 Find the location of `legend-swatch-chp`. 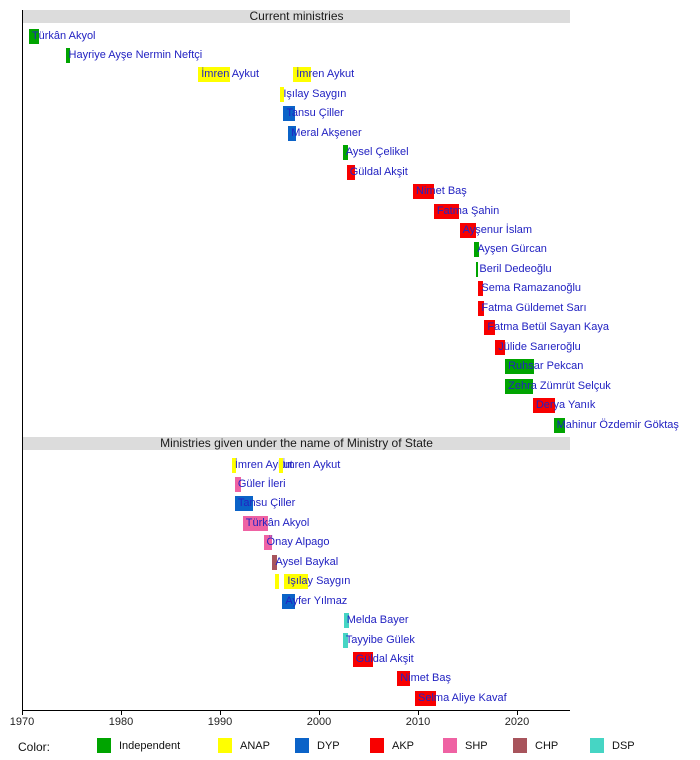

legend-swatch-chp is located at coordinates (520, 745).